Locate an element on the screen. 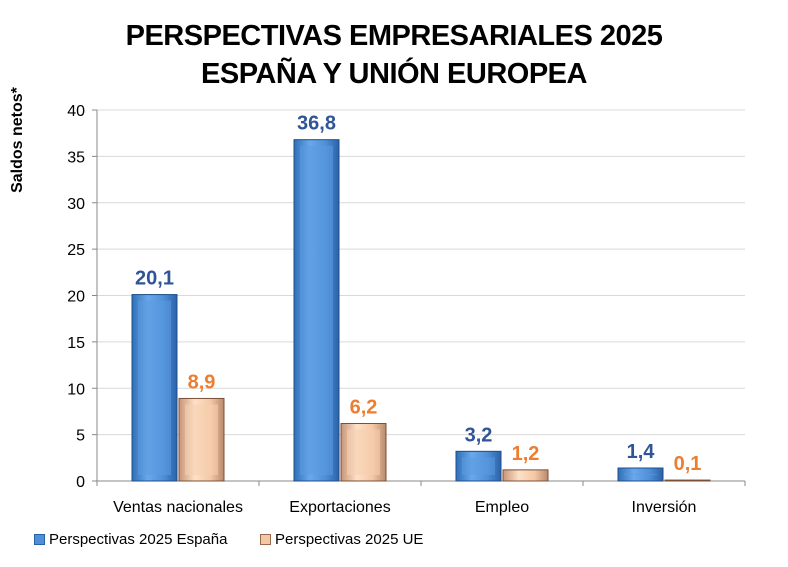 The height and width of the screenshot is (567, 788). data-label: 36,8 is located at coordinates (316, 124).